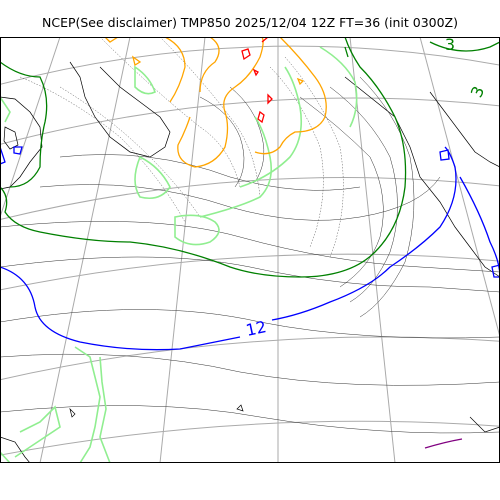 The width and height of the screenshot is (500, 500). I want to click on contour-label-3-right: 3, so click(478, 91).